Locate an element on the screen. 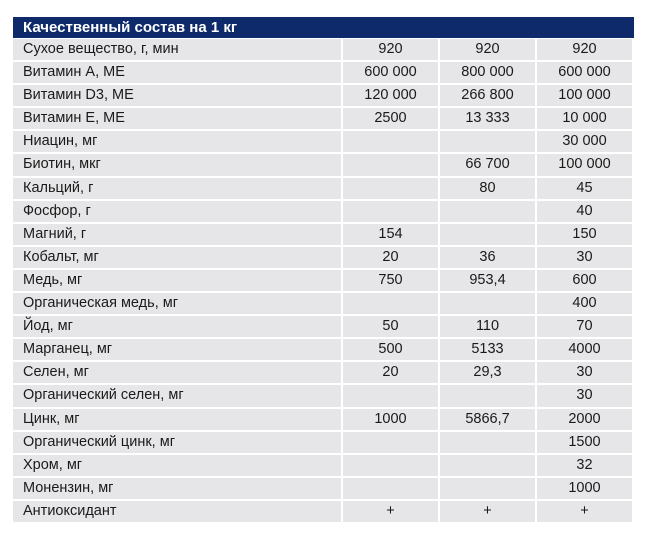 Image resolution: width=650 pixels, height=545 pixels. value-cell-2: 5866,7 is located at coordinates (487, 420).